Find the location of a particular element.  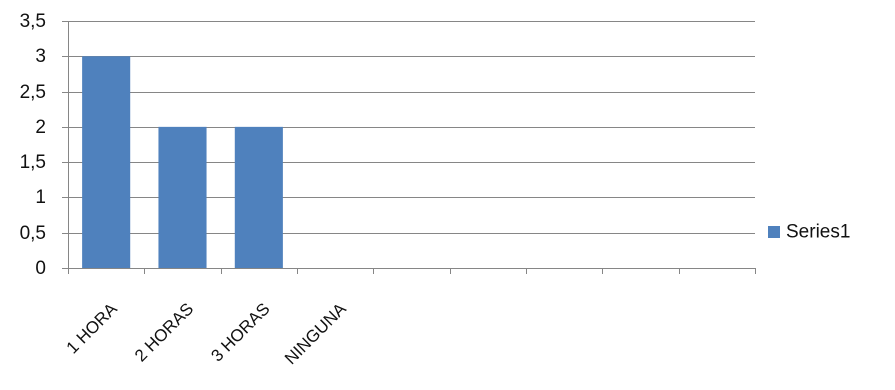

x-tick-label: NINGUNA is located at coordinates (315, 333).